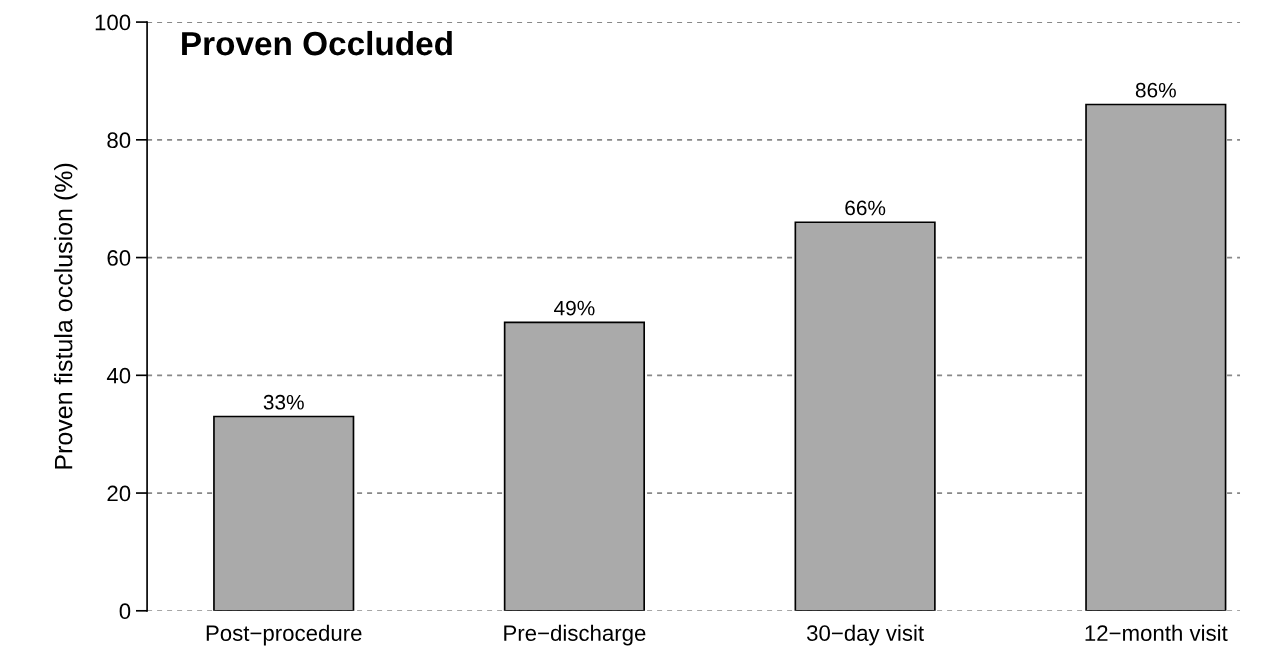 Image resolution: width=1268 pixels, height=669 pixels. I want to click on data-label: 66%, so click(865, 208).